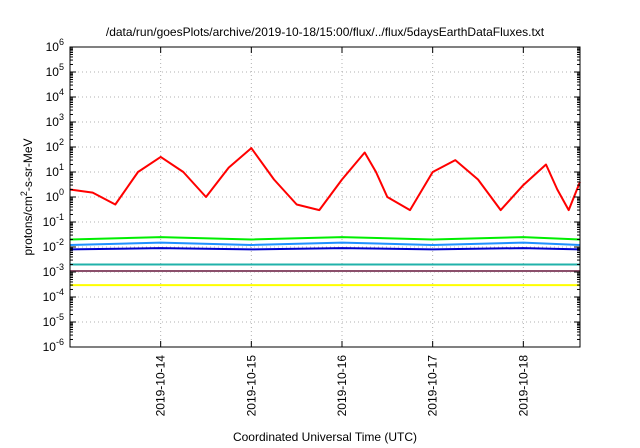 This screenshot has height=448, width=640. I want to click on y-tick-label: 10⁻⁴, so click(53, 295).